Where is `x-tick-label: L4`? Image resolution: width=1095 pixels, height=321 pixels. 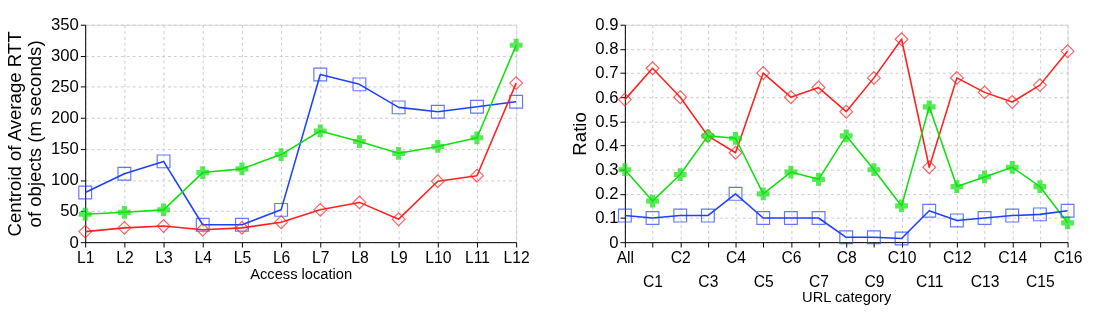
x-tick-label: L4 is located at coordinates (203, 258).